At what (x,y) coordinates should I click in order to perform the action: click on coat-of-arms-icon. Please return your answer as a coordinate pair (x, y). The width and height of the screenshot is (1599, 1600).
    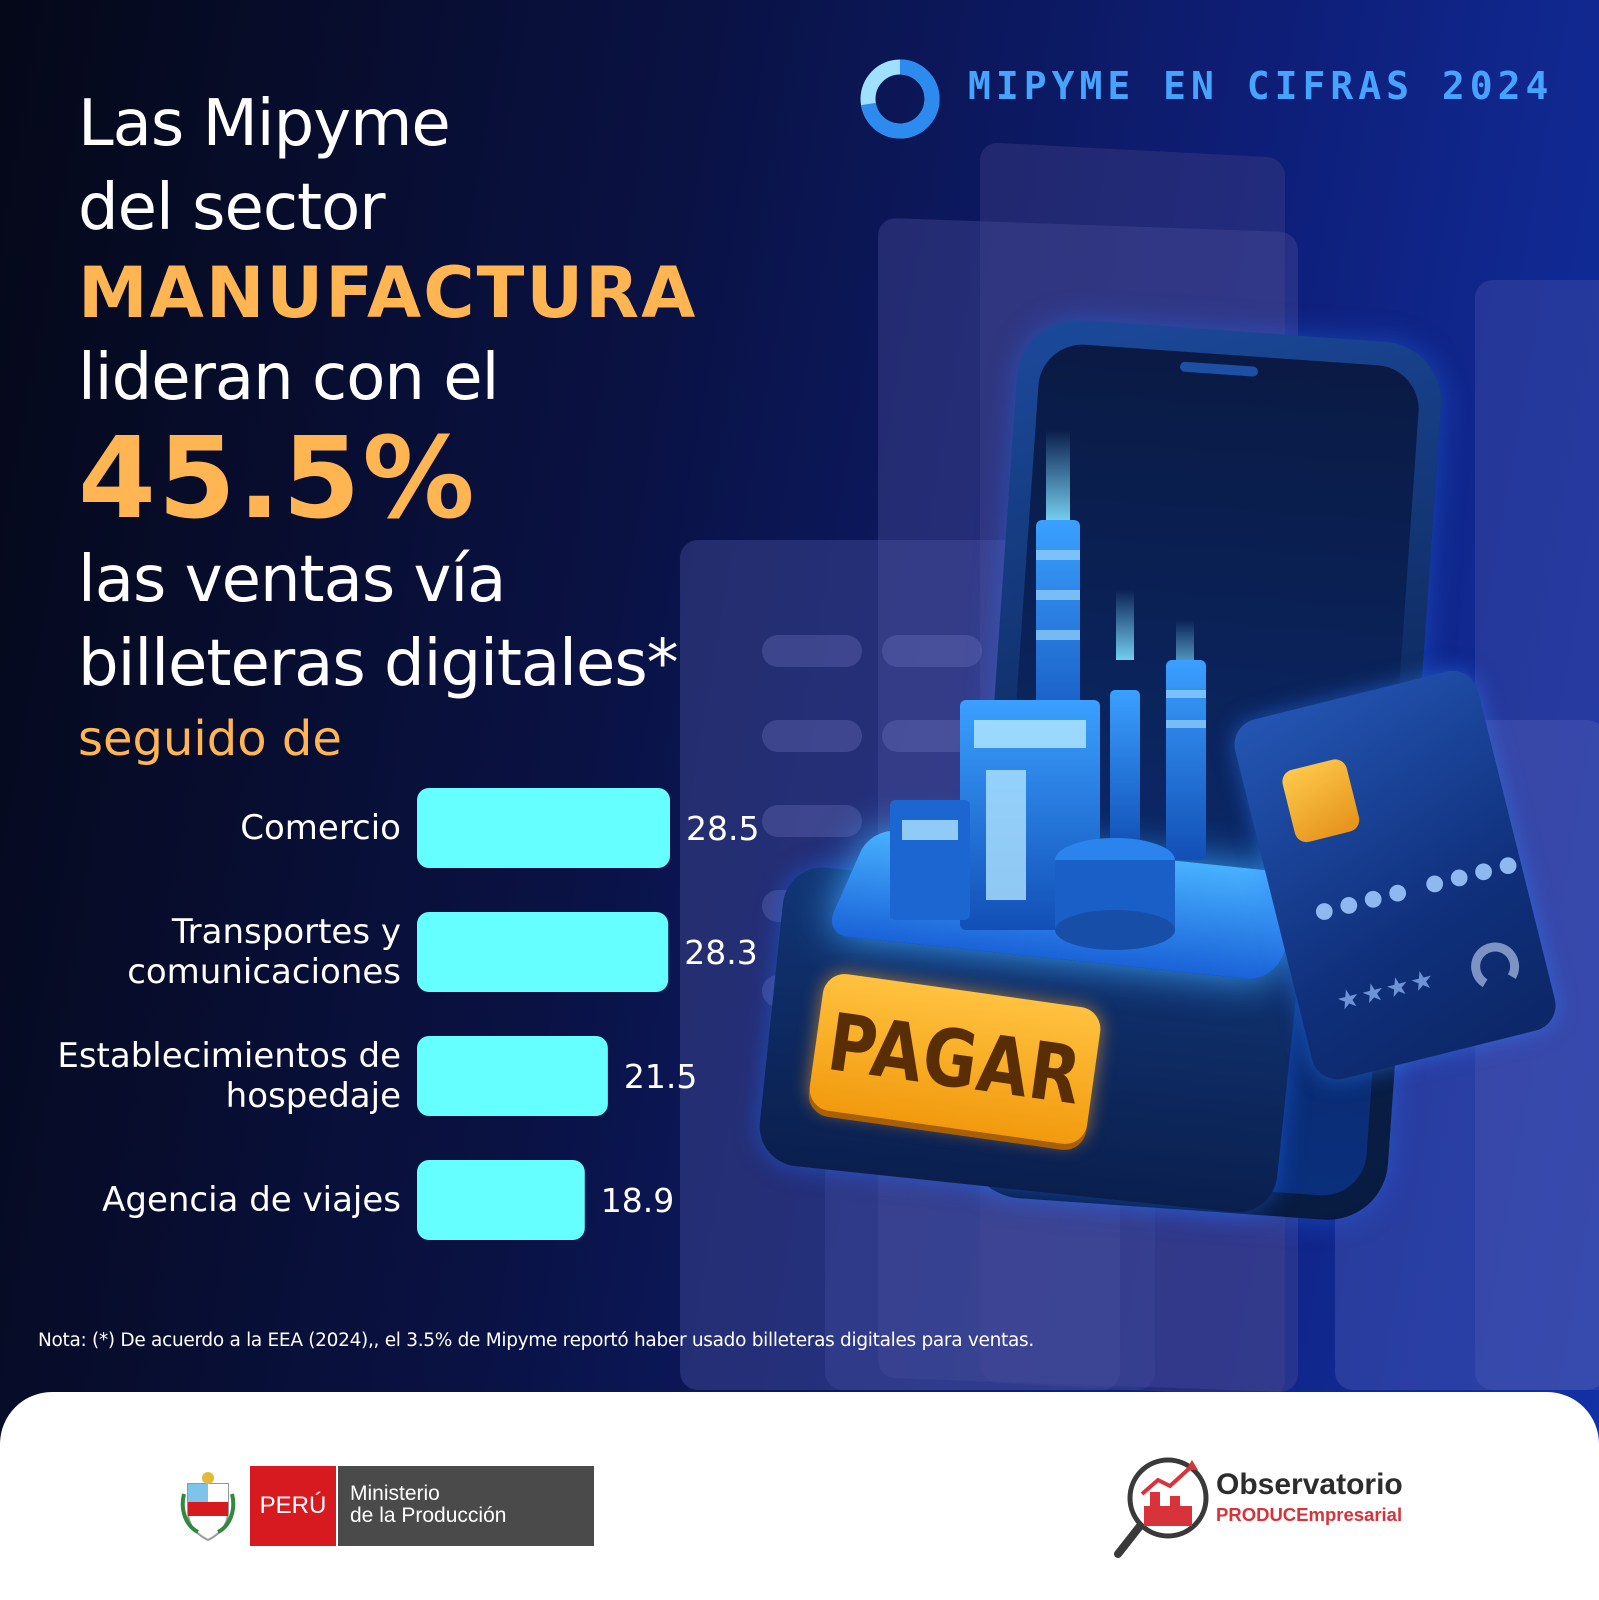
    Looking at the image, I should click on (208, 1507).